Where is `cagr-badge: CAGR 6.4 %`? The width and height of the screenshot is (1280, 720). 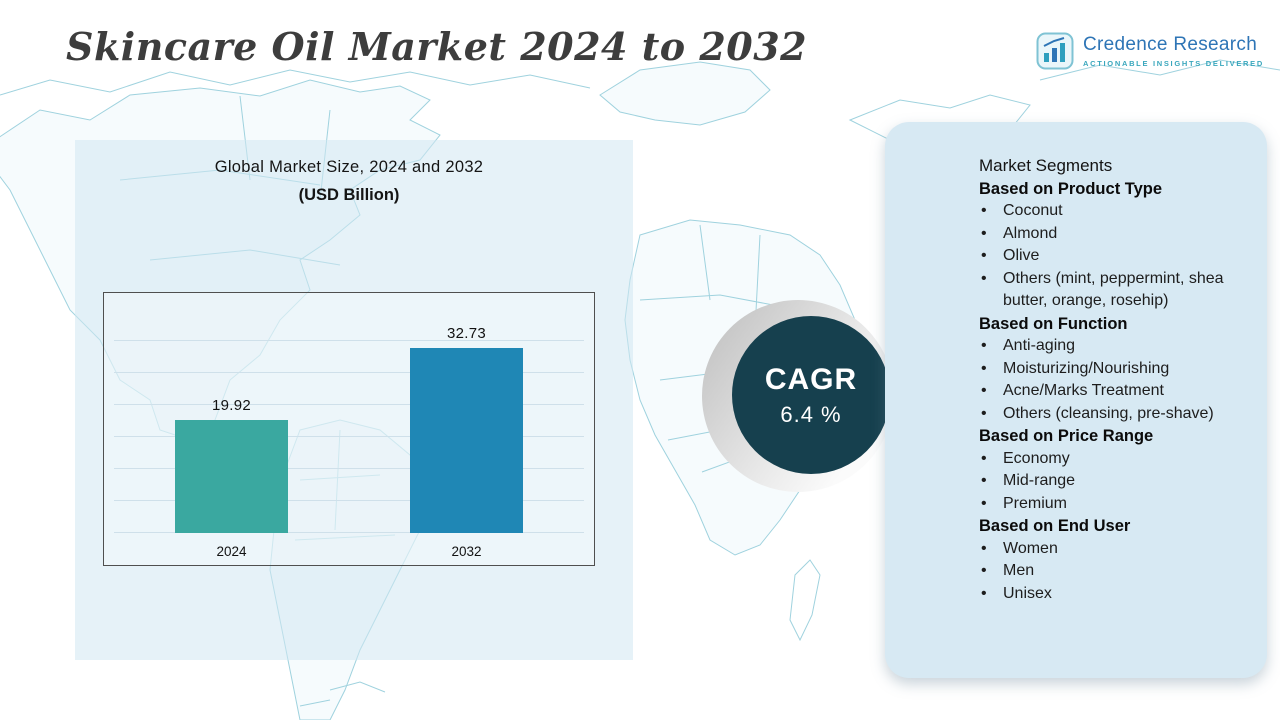 cagr-badge: CAGR 6.4 % is located at coordinates (798, 396).